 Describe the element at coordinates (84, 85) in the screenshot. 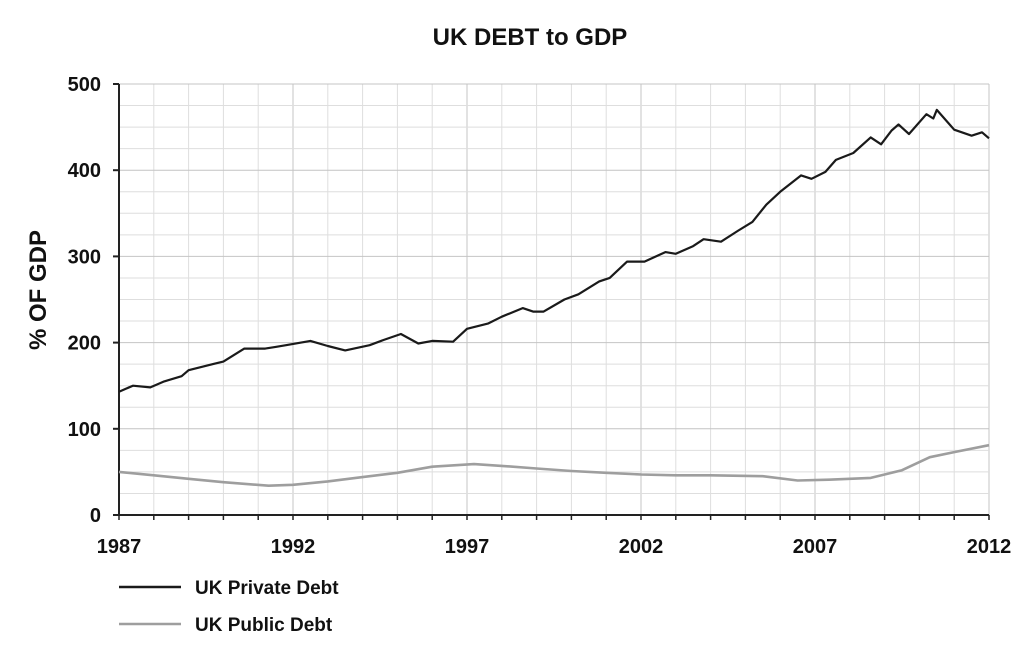

I see `y-tick-label: 500` at that location.